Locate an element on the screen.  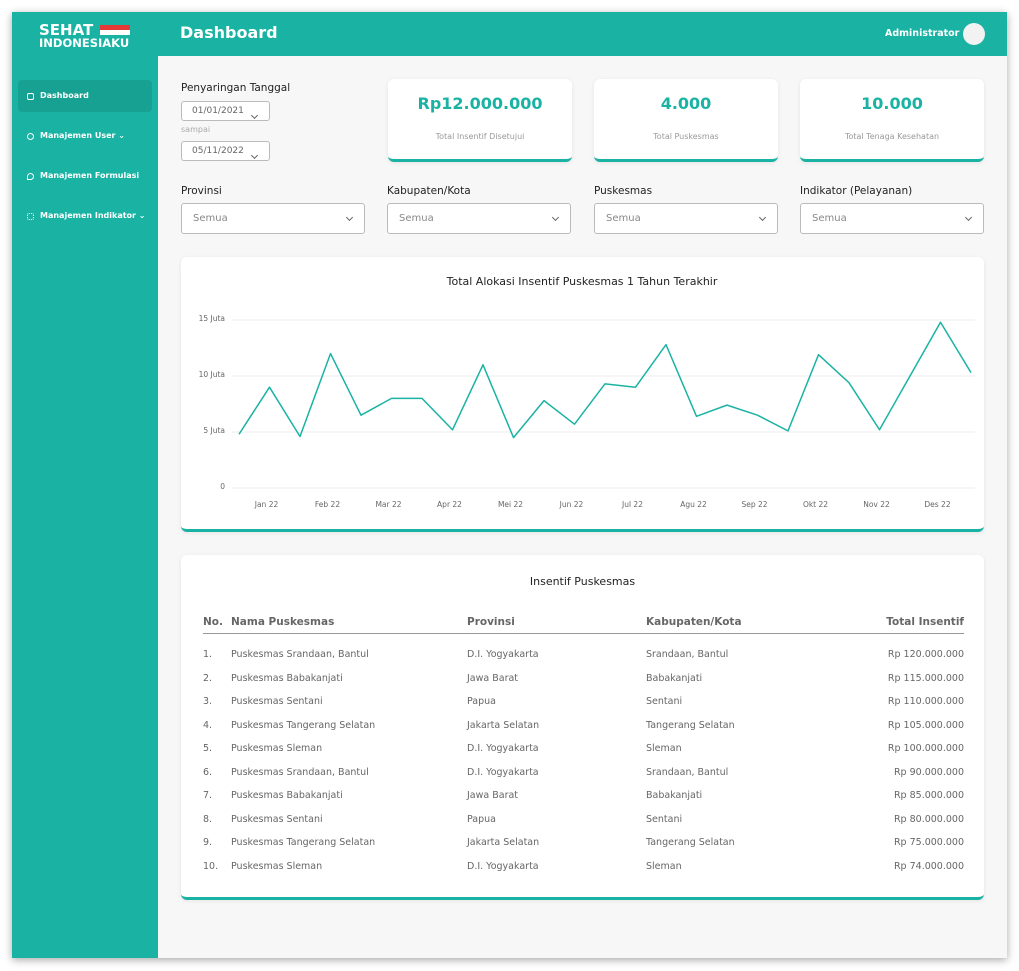
nav-label: Manajemen Formulasi is located at coordinates (90, 175).